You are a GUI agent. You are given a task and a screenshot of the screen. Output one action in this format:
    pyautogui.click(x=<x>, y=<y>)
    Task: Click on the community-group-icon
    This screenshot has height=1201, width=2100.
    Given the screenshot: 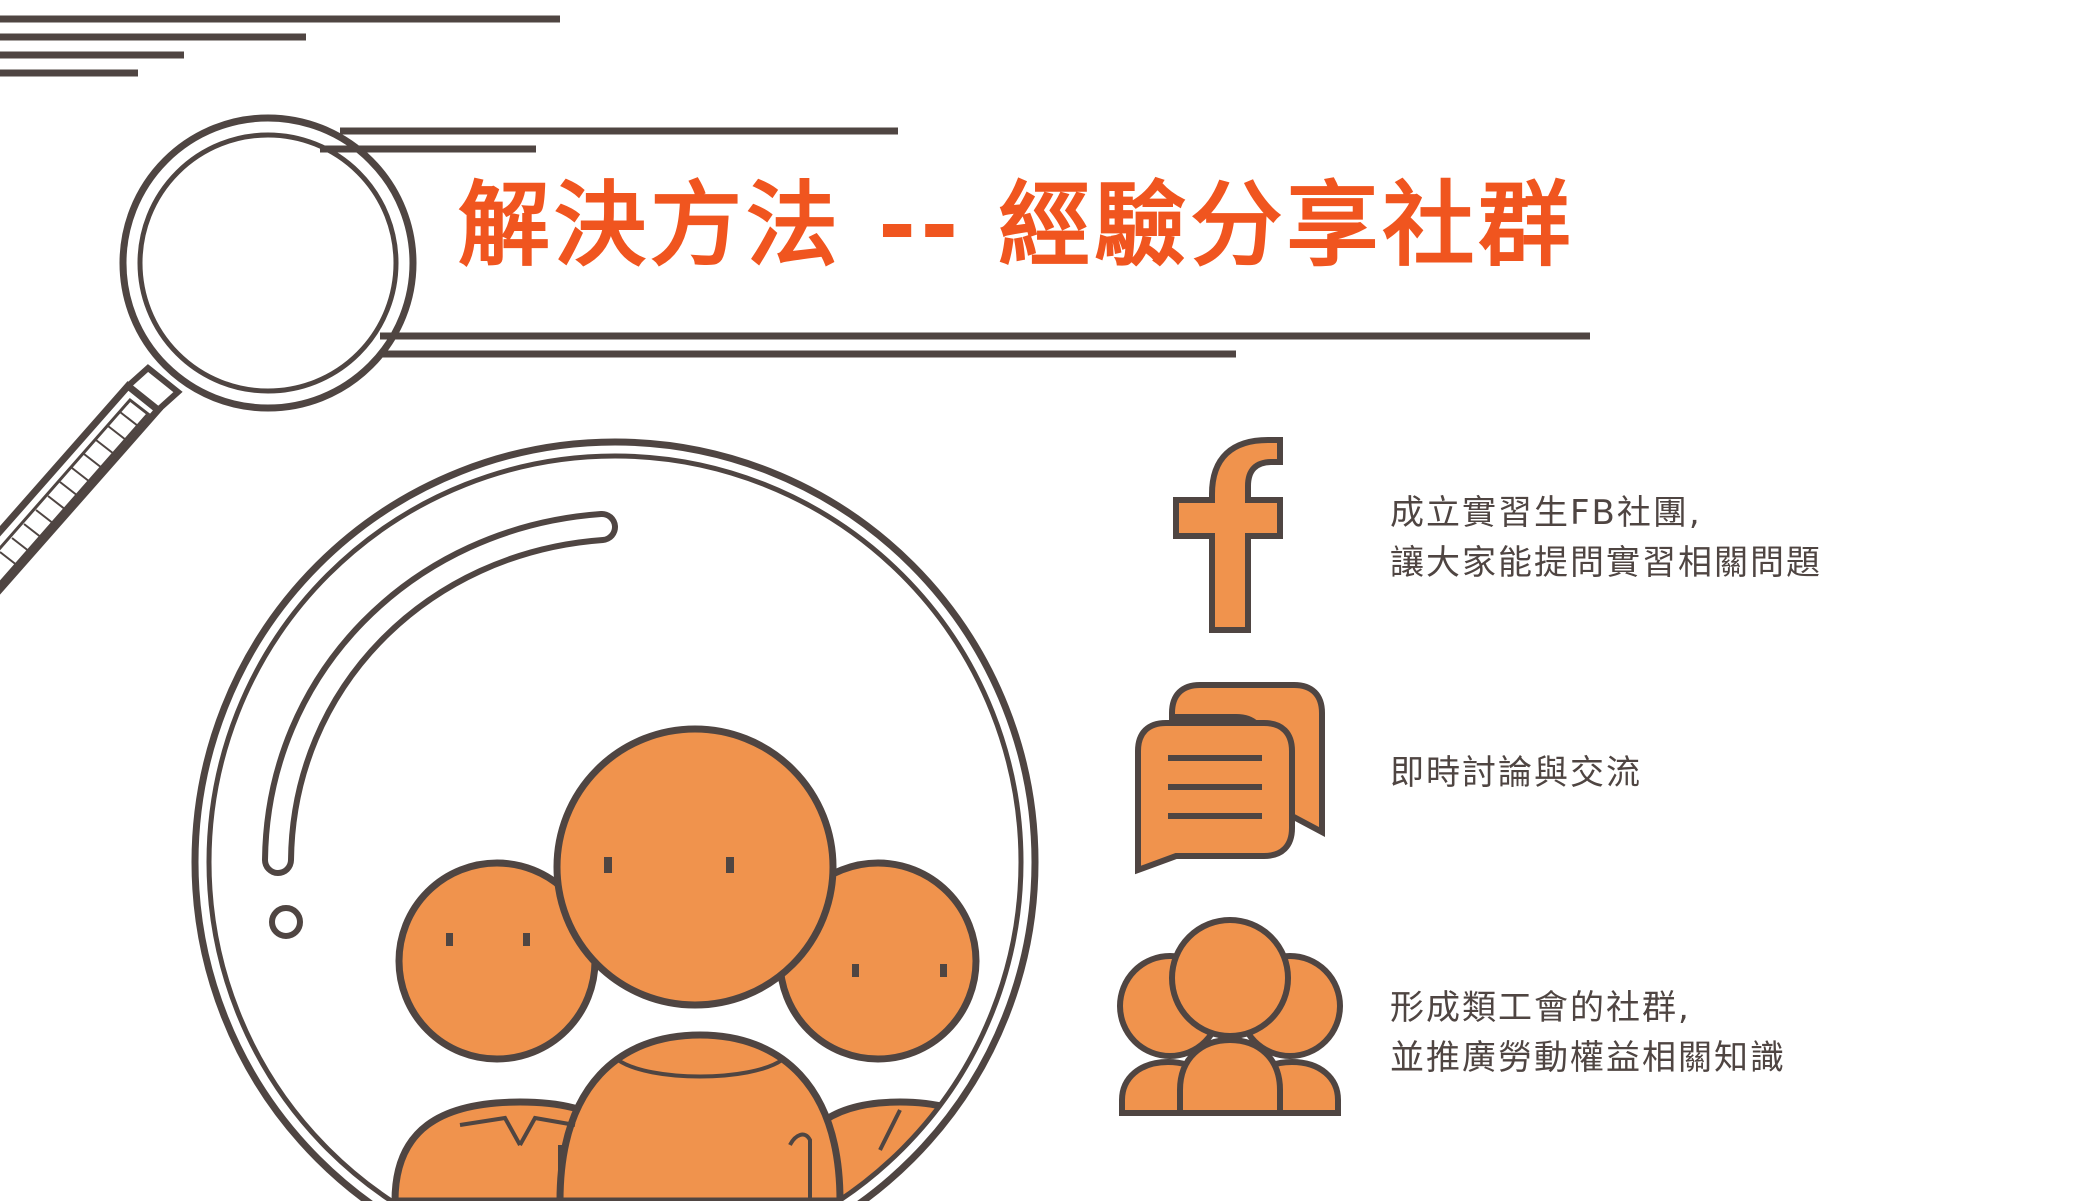 What is the action you would take?
    pyautogui.click(x=1230, y=1016)
    